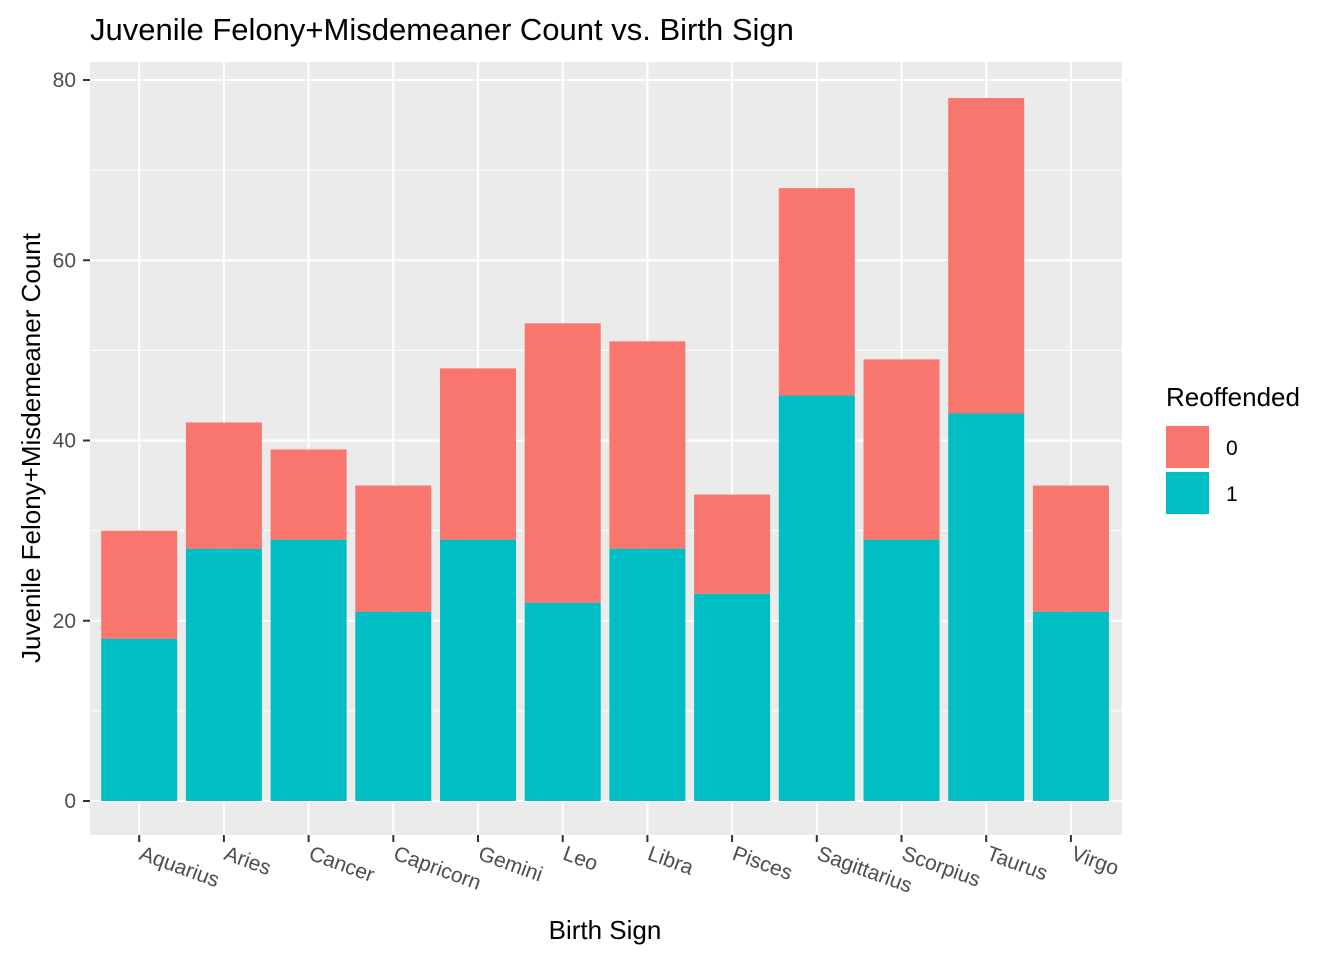 This screenshot has height=960, width=1344. I want to click on x-tick-label: Gemini, so click(510, 864).